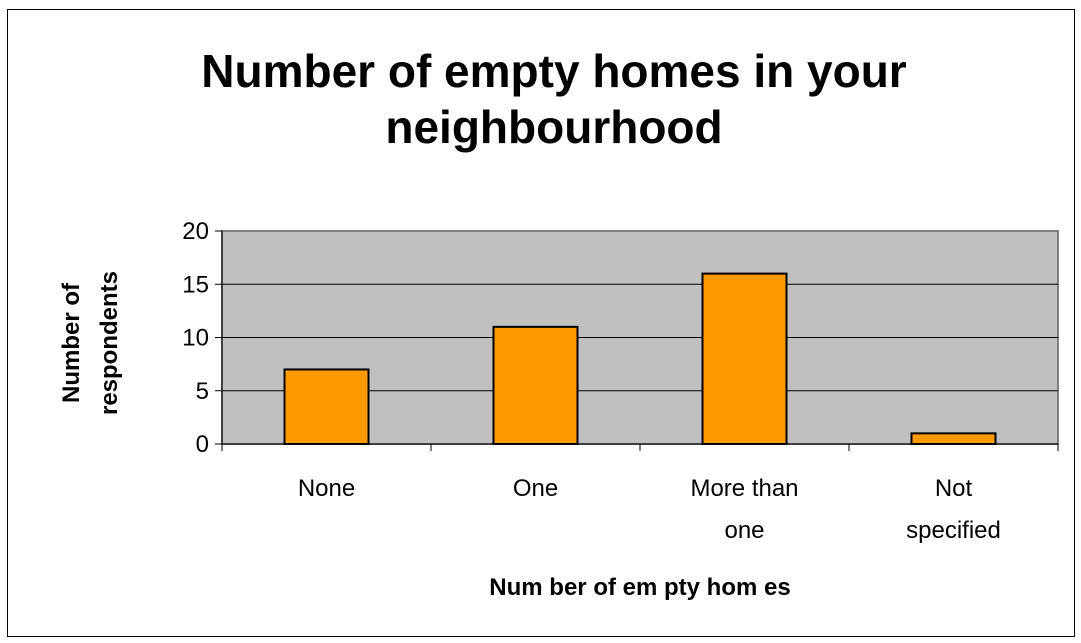 The height and width of the screenshot is (643, 1081). I want to click on x-tick-label: Not, so click(954, 488).